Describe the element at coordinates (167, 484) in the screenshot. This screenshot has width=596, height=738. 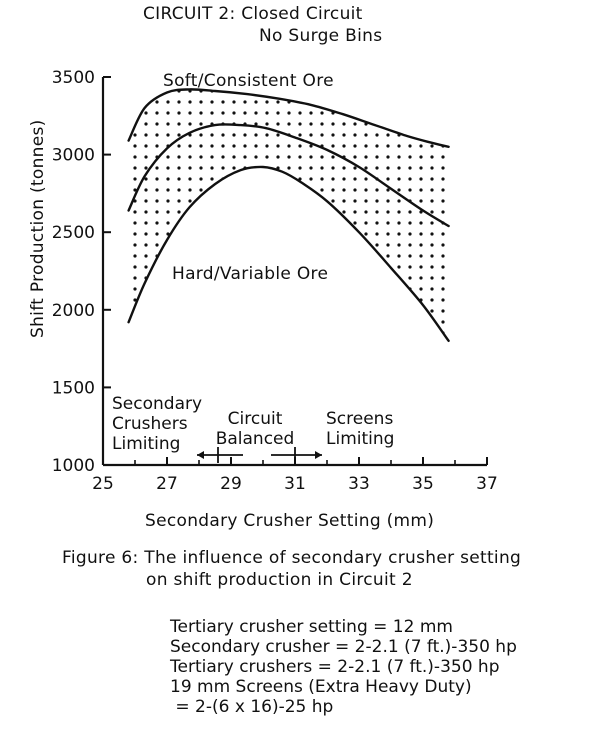
I see `x-tick-label: 27` at that location.